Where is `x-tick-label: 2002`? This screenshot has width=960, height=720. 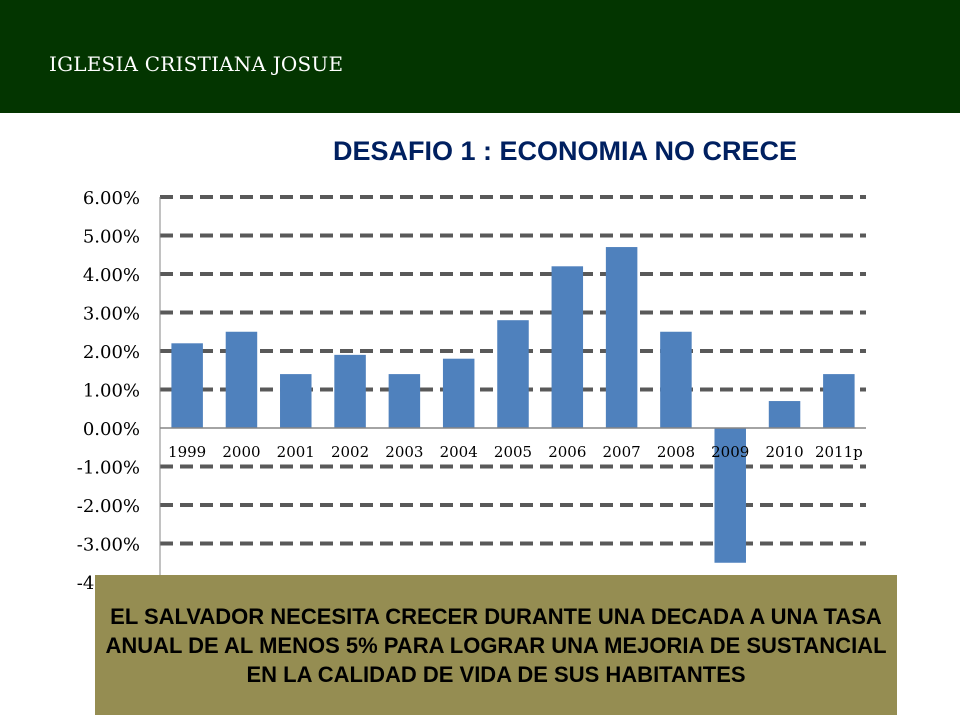
x-tick-label: 2002 is located at coordinates (350, 452).